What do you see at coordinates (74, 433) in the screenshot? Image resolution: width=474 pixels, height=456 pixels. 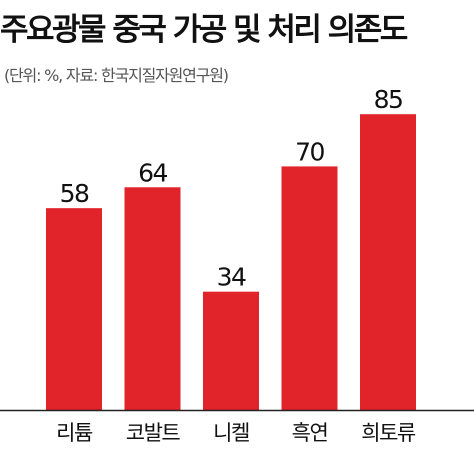 I see `category-label-1: 리튬` at bounding box center [74, 433].